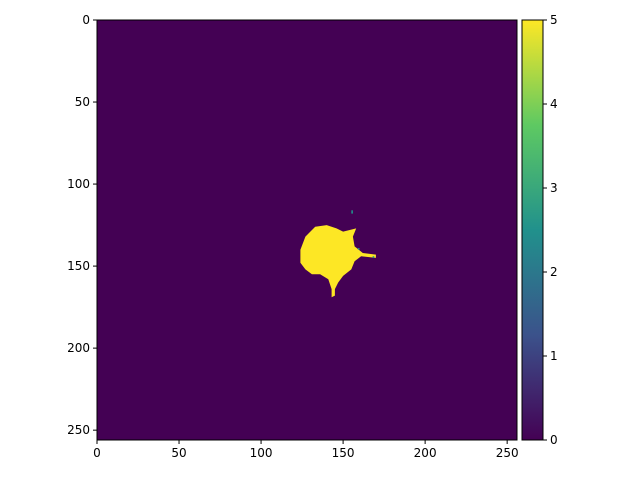  Describe the element at coordinates (550, 230) in the screenshot. I see `colorbar-ticks: 0 1 2 3 4 5` at that location.